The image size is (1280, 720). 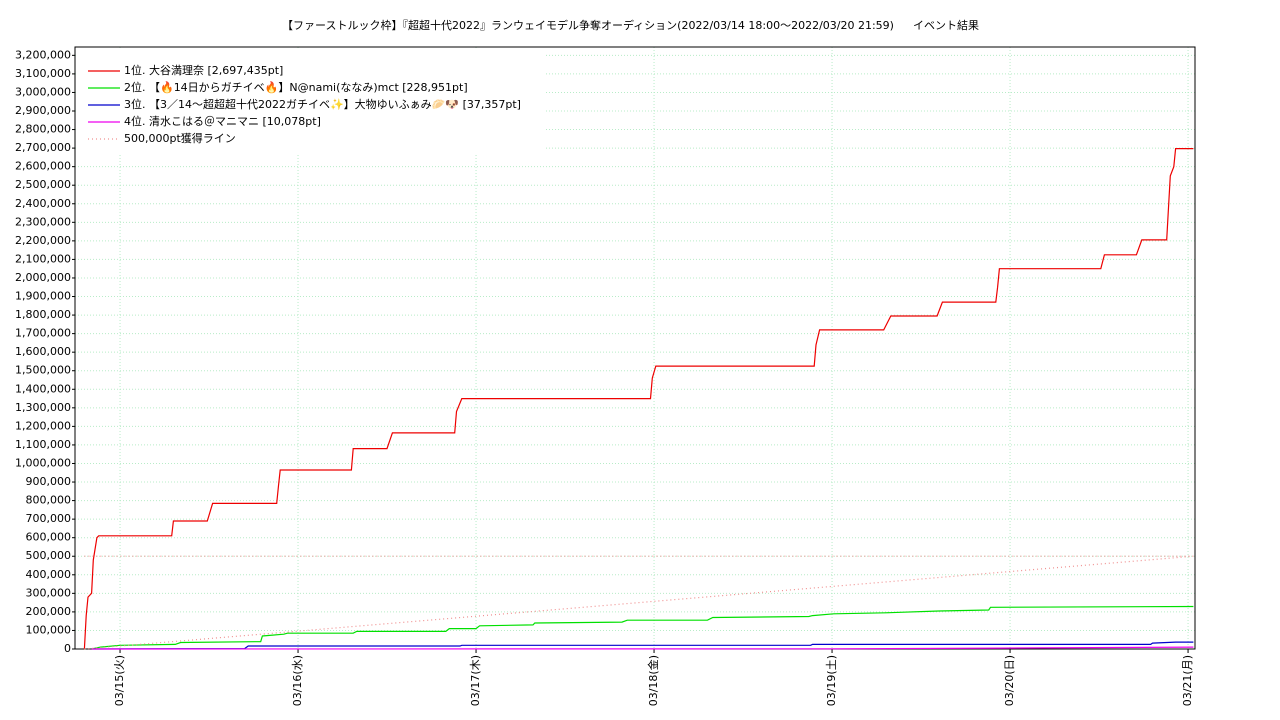 I want to click on y-tick-label: 200,000, so click(x=49, y=611).